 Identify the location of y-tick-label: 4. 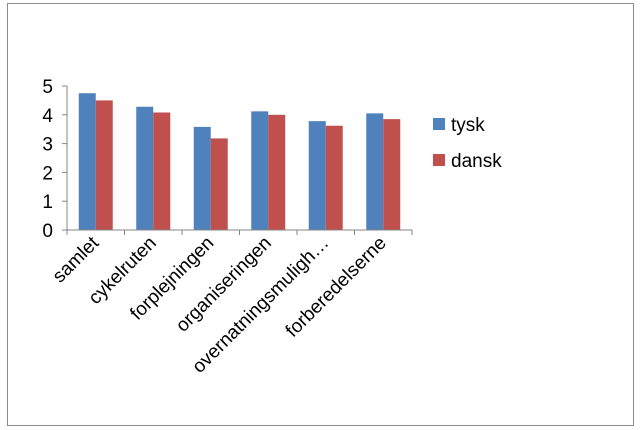
(47, 116).